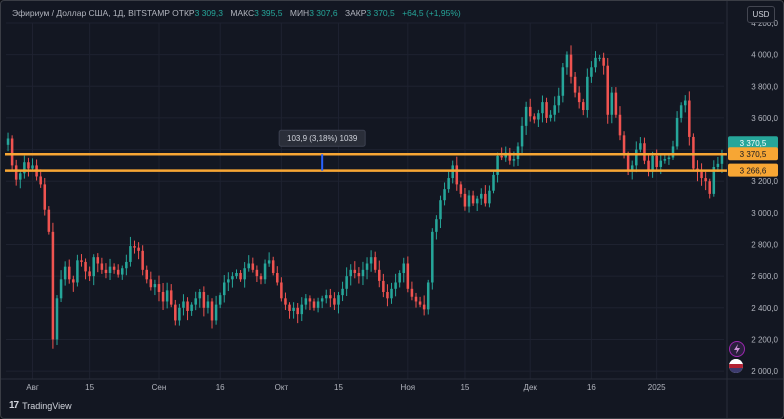 This screenshot has height=419, width=784. Describe the element at coordinates (183, 13) in the screenshot. I see `open-label: ОТКР` at that location.